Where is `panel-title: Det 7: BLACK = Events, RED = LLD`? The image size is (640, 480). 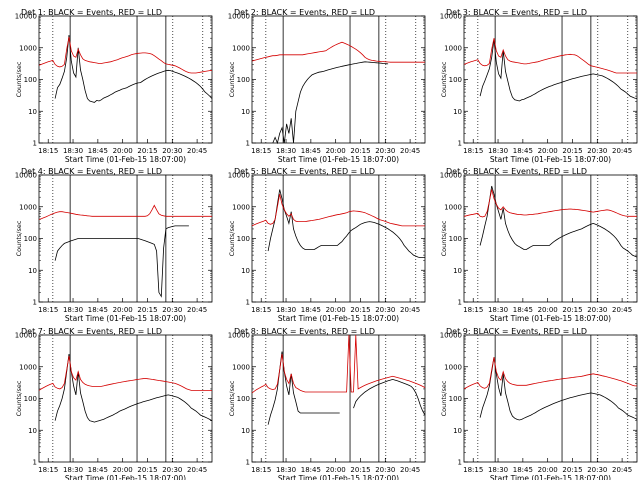
panel-title: Det 7: BLACK = Events, RED = LLD is located at coordinates (91, 331).